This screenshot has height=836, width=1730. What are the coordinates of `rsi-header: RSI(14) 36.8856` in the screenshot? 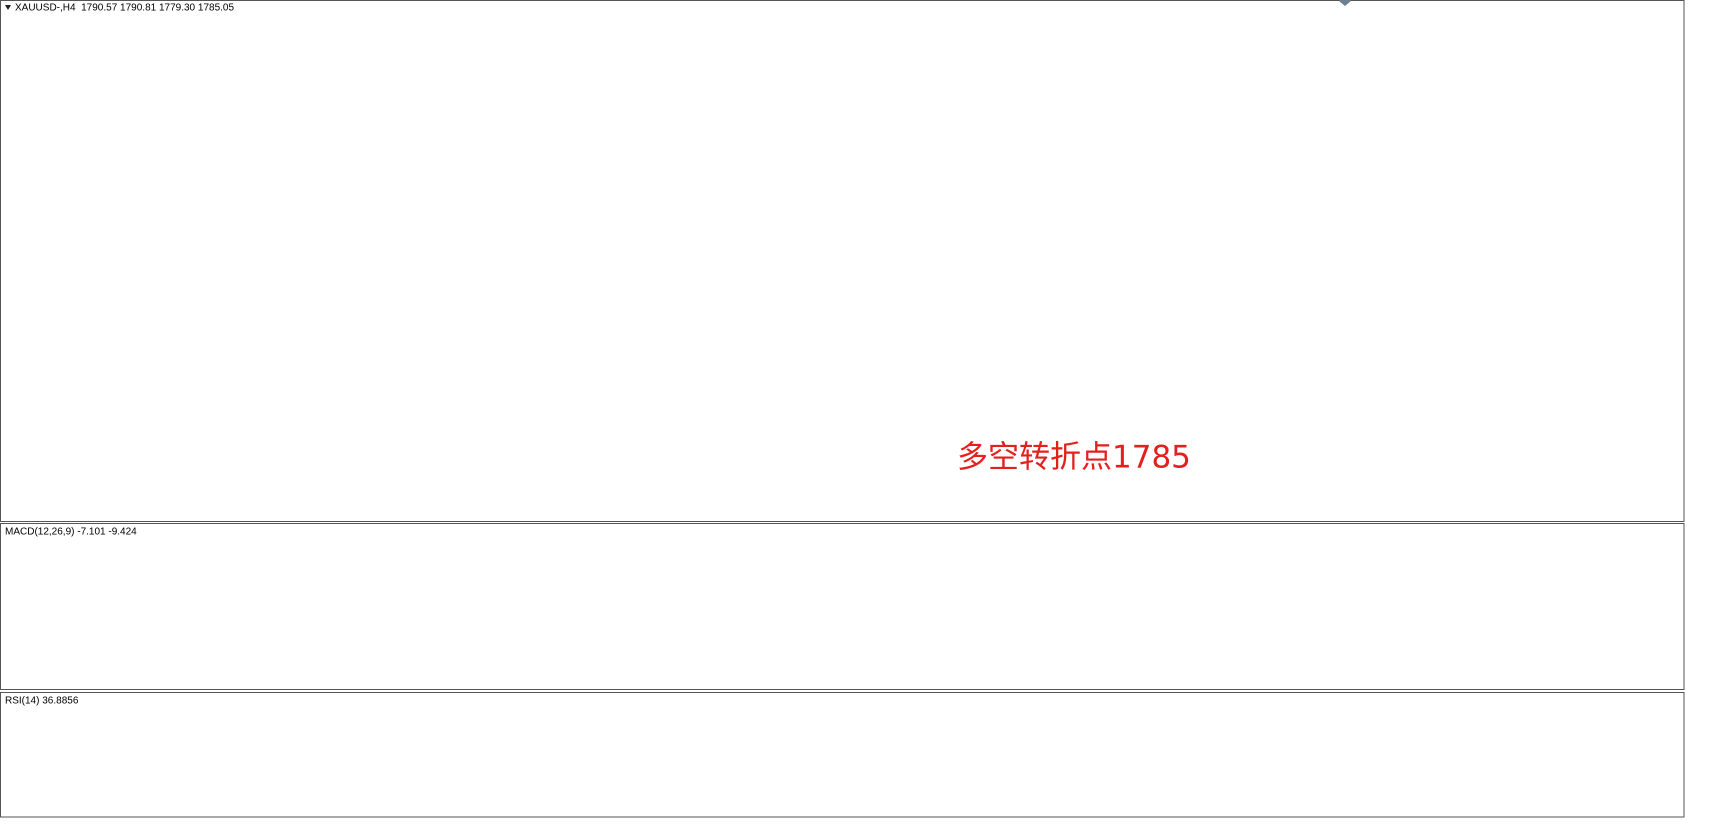 It's located at (42, 701).